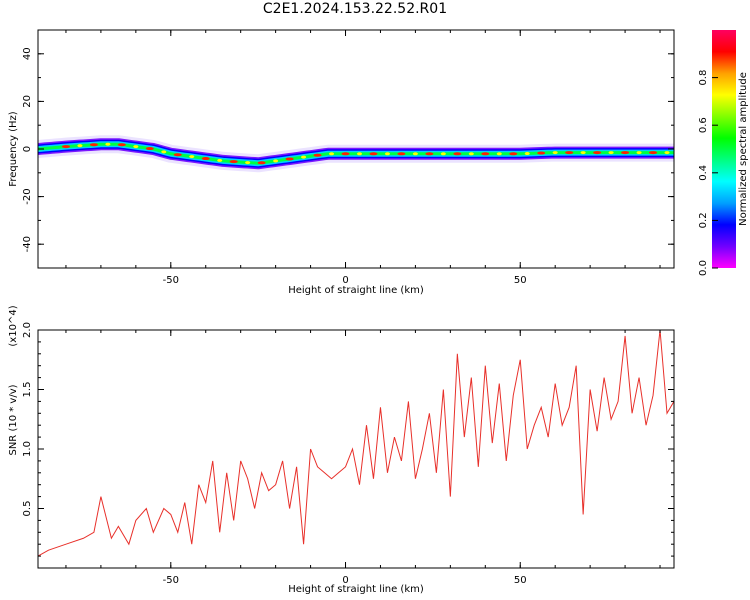  I want to click on colorbar-ticks: 0.0 0.2 0.4 0.6 0.8, so click(708, 173).